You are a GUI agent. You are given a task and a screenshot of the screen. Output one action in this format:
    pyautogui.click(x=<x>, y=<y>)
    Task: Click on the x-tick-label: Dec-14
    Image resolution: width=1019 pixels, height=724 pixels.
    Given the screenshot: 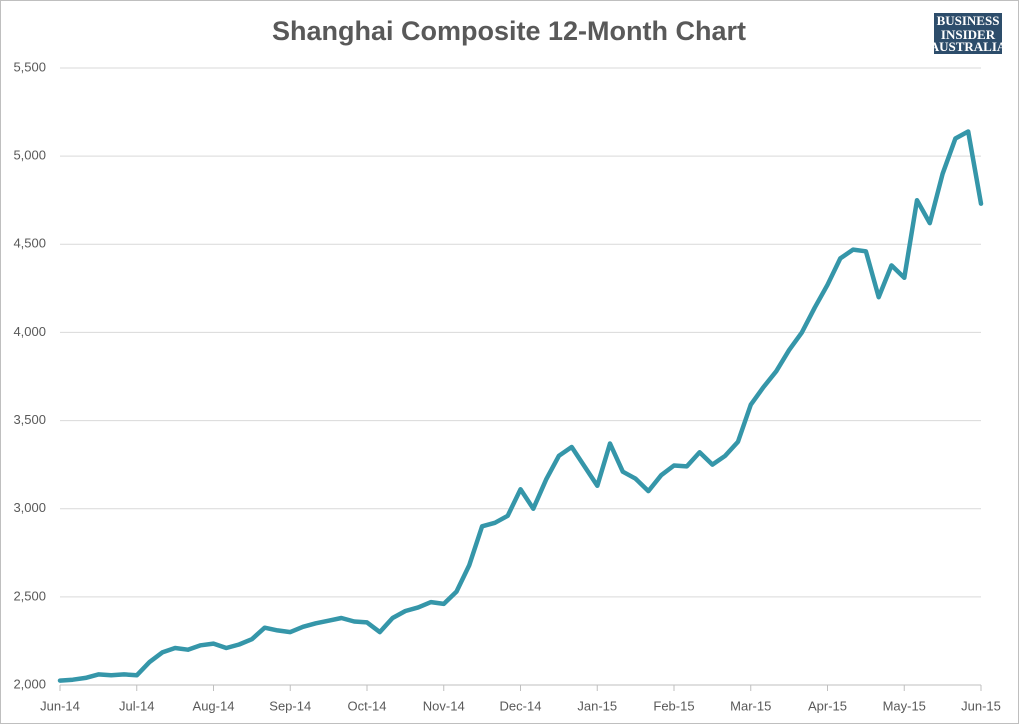 What is the action you would take?
    pyautogui.click(x=521, y=705)
    